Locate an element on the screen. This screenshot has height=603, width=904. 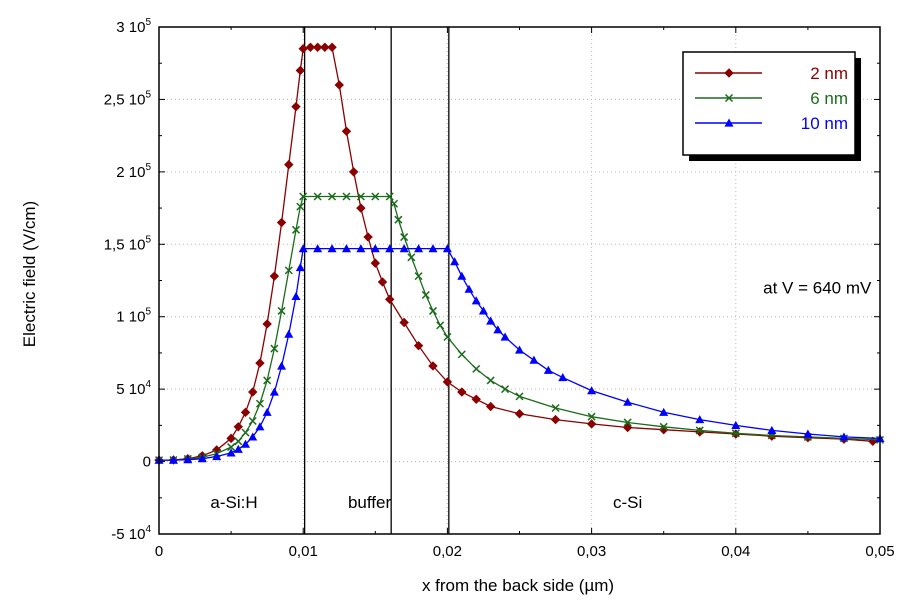
x-tick-label: 0,04 is located at coordinates (735, 551).